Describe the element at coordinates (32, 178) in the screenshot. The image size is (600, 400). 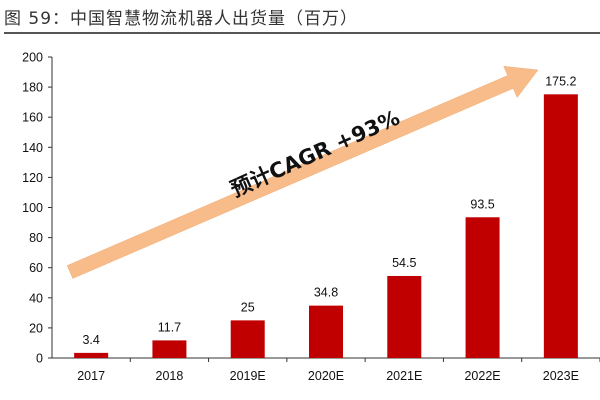
I see `y-tick-label: 120` at that location.